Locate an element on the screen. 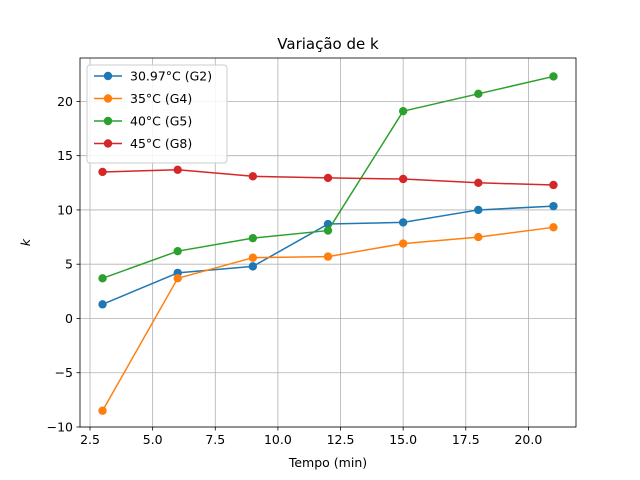 Image resolution: width=640 pixels, height=480 pixels. legend-label: 40°C (G5) is located at coordinates (161, 121).